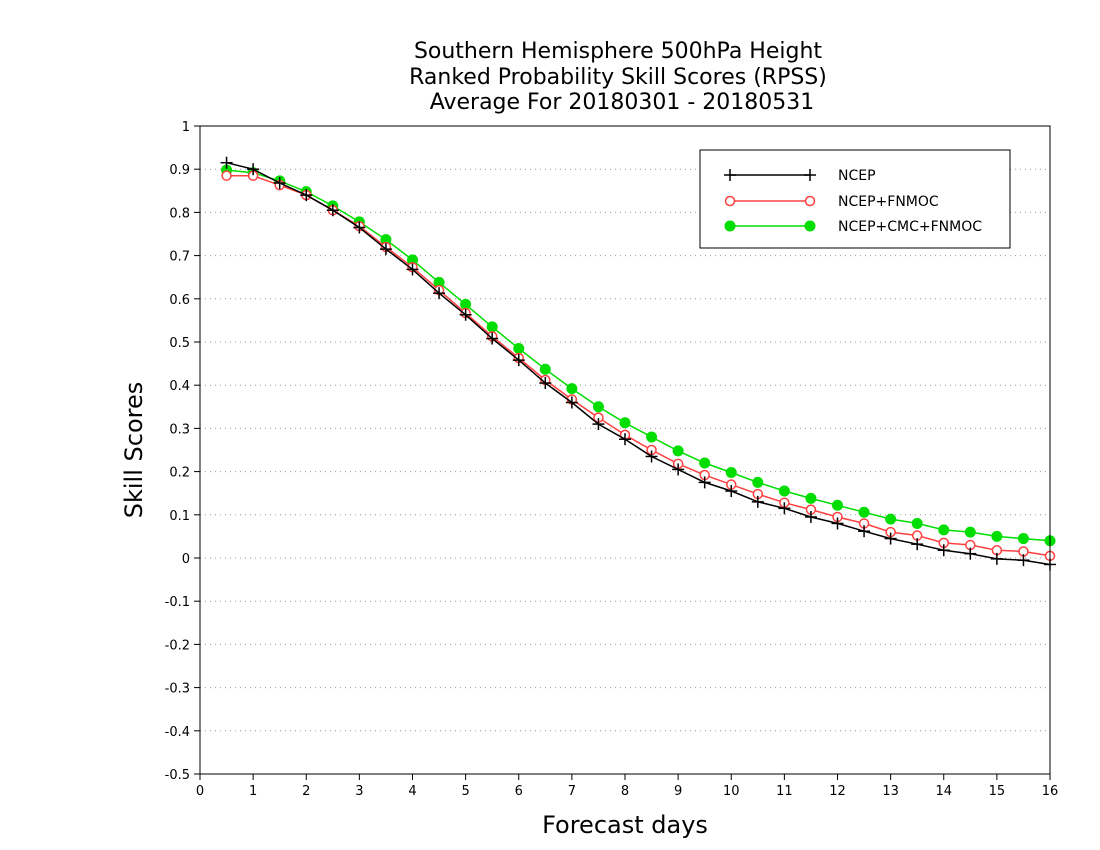 The height and width of the screenshot is (850, 1100). What do you see at coordinates (186, 127) in the screenshot?
I see `y-tick-label: 1` at bounding box center [186, 127].